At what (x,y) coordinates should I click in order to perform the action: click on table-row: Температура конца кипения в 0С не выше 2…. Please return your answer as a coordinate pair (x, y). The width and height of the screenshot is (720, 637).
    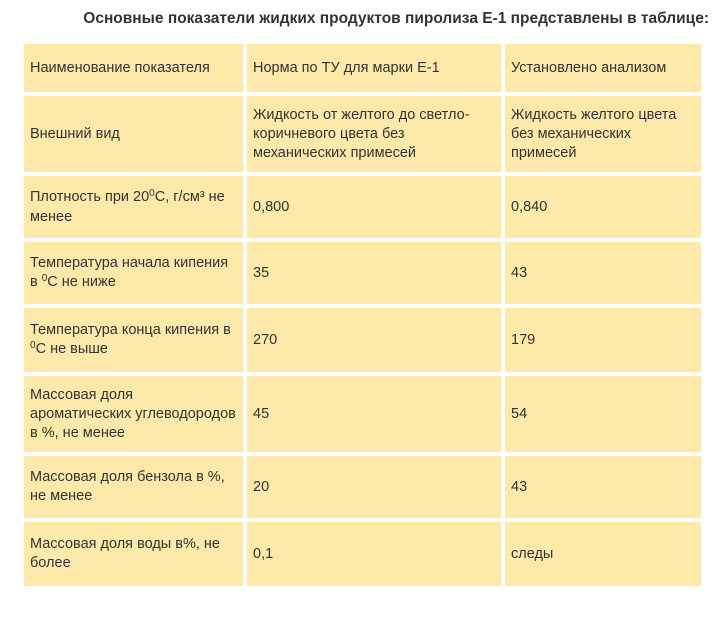
    Looking at the image, I should click on (362, 340).